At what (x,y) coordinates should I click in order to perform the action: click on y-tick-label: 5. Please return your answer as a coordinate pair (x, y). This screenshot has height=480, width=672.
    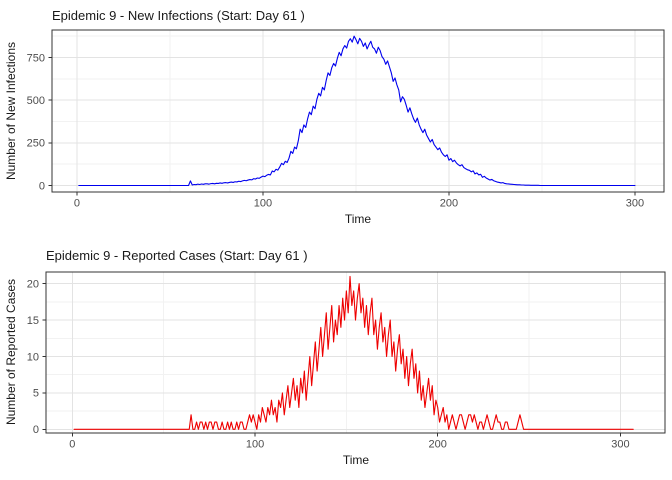
    Looking at the image, I should click on (36, 394).